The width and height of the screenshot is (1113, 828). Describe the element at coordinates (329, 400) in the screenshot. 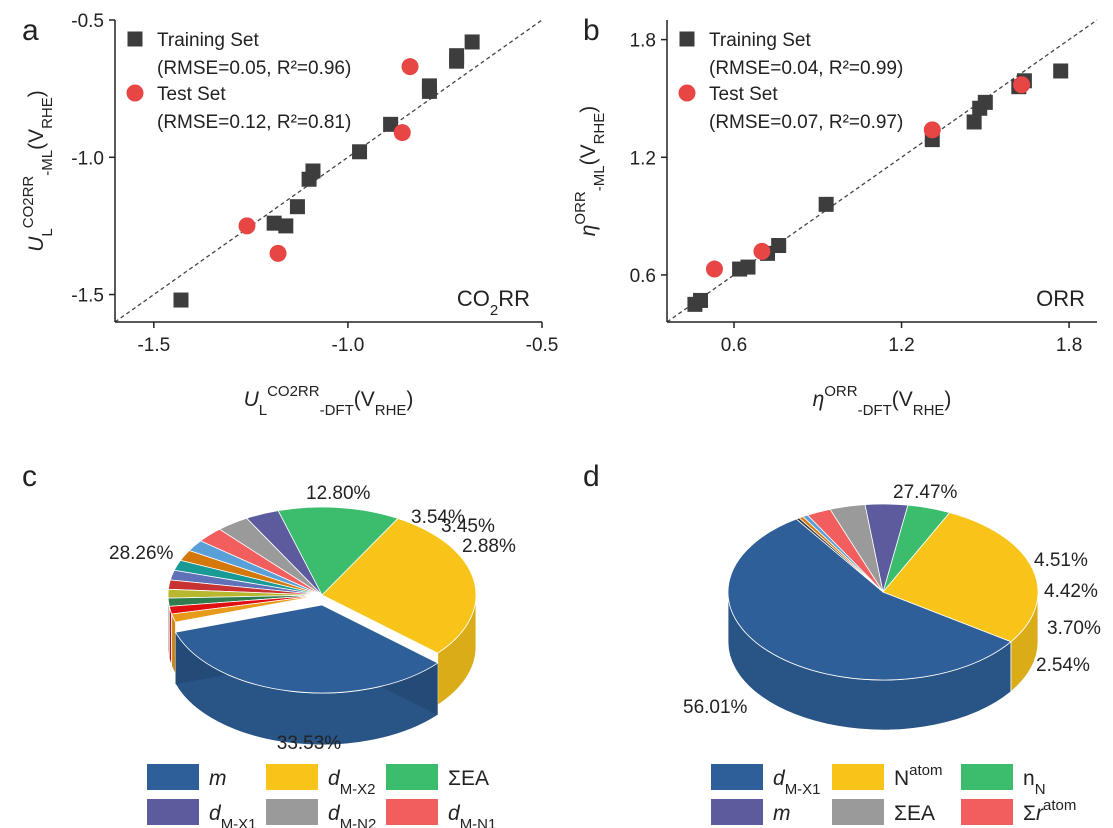

I see `x-axis-title: ULCO2RR-DFT(VRHE)` at that location.